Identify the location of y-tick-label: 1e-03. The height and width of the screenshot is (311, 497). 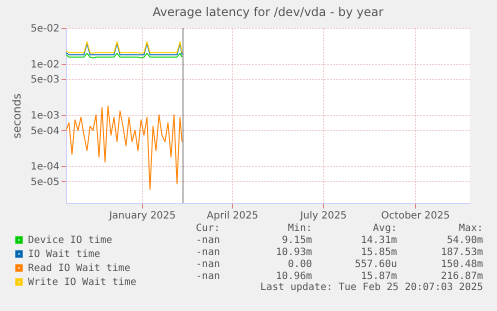
(45, 116).